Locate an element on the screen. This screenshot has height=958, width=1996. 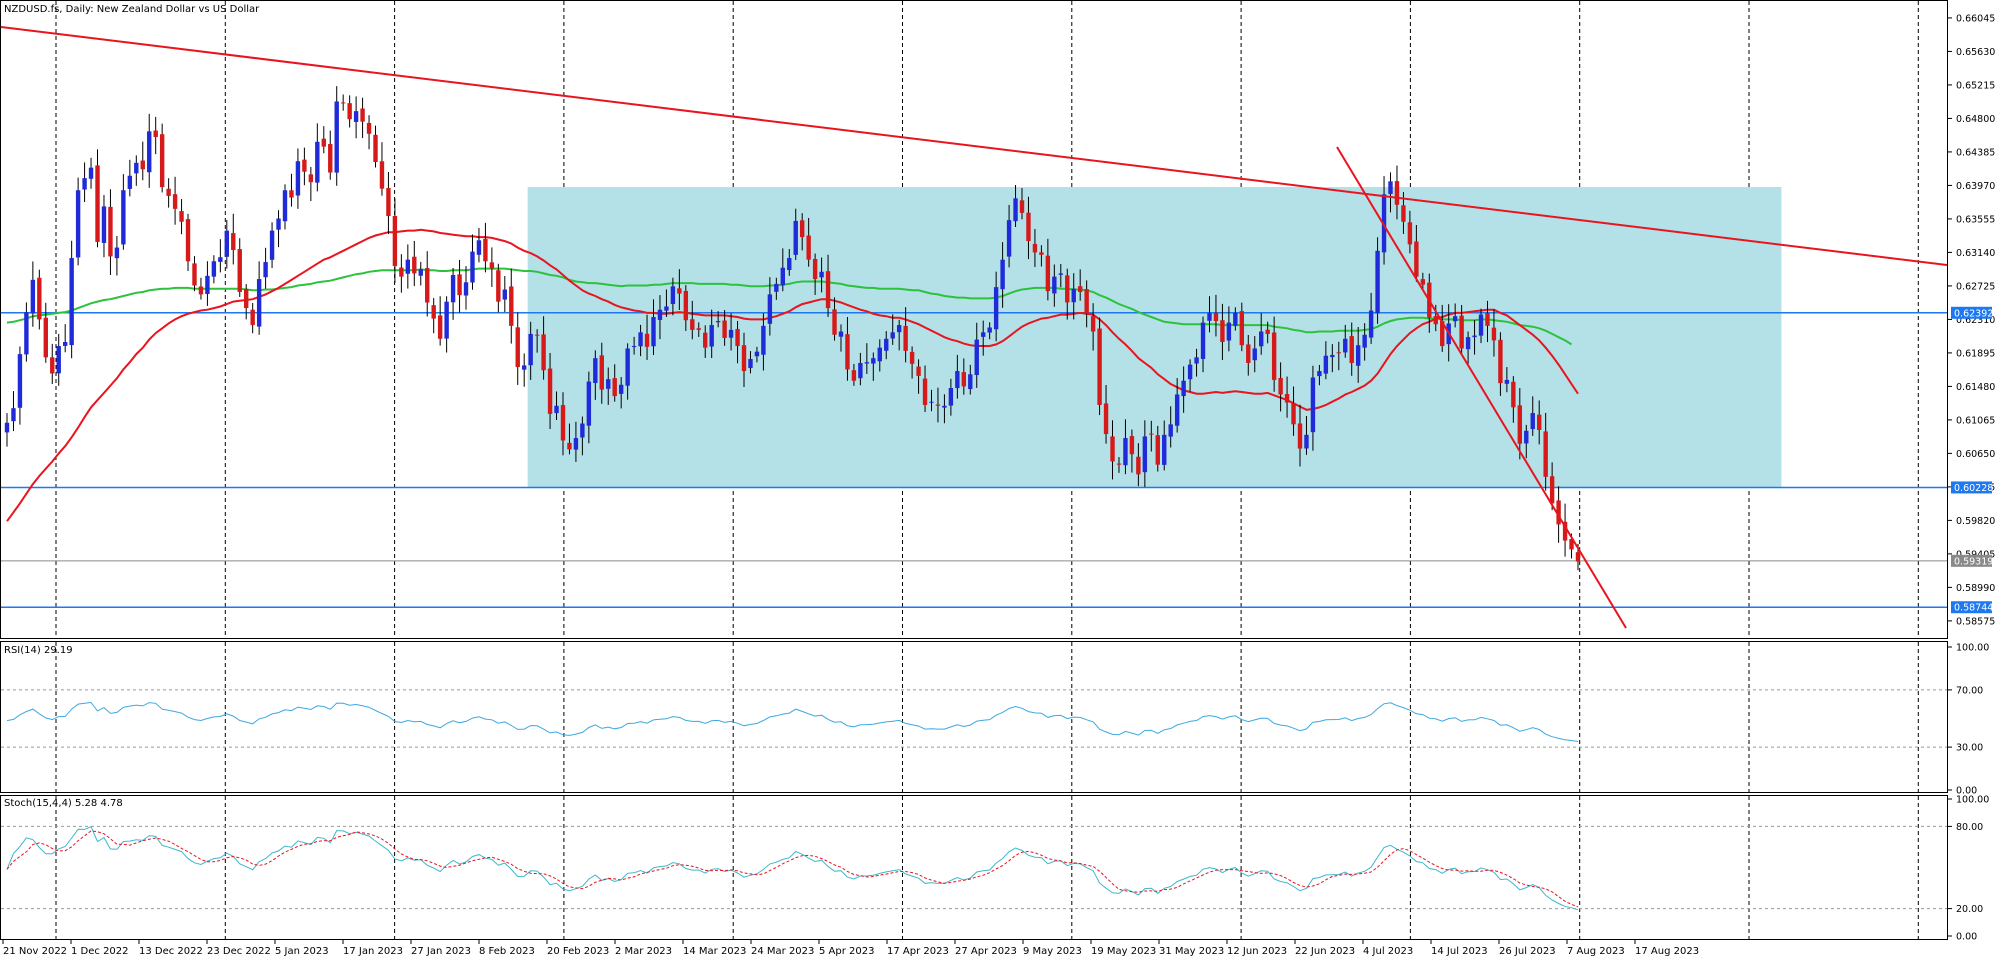
price-tick-label: 0.63140 is located at coordinates (1975, 253).